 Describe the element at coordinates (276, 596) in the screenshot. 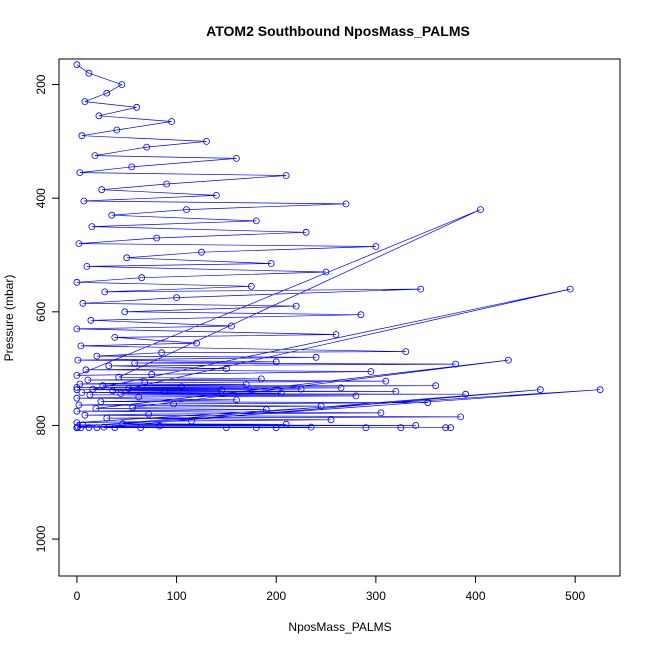

I see `x-tick-label: 200` at that location.